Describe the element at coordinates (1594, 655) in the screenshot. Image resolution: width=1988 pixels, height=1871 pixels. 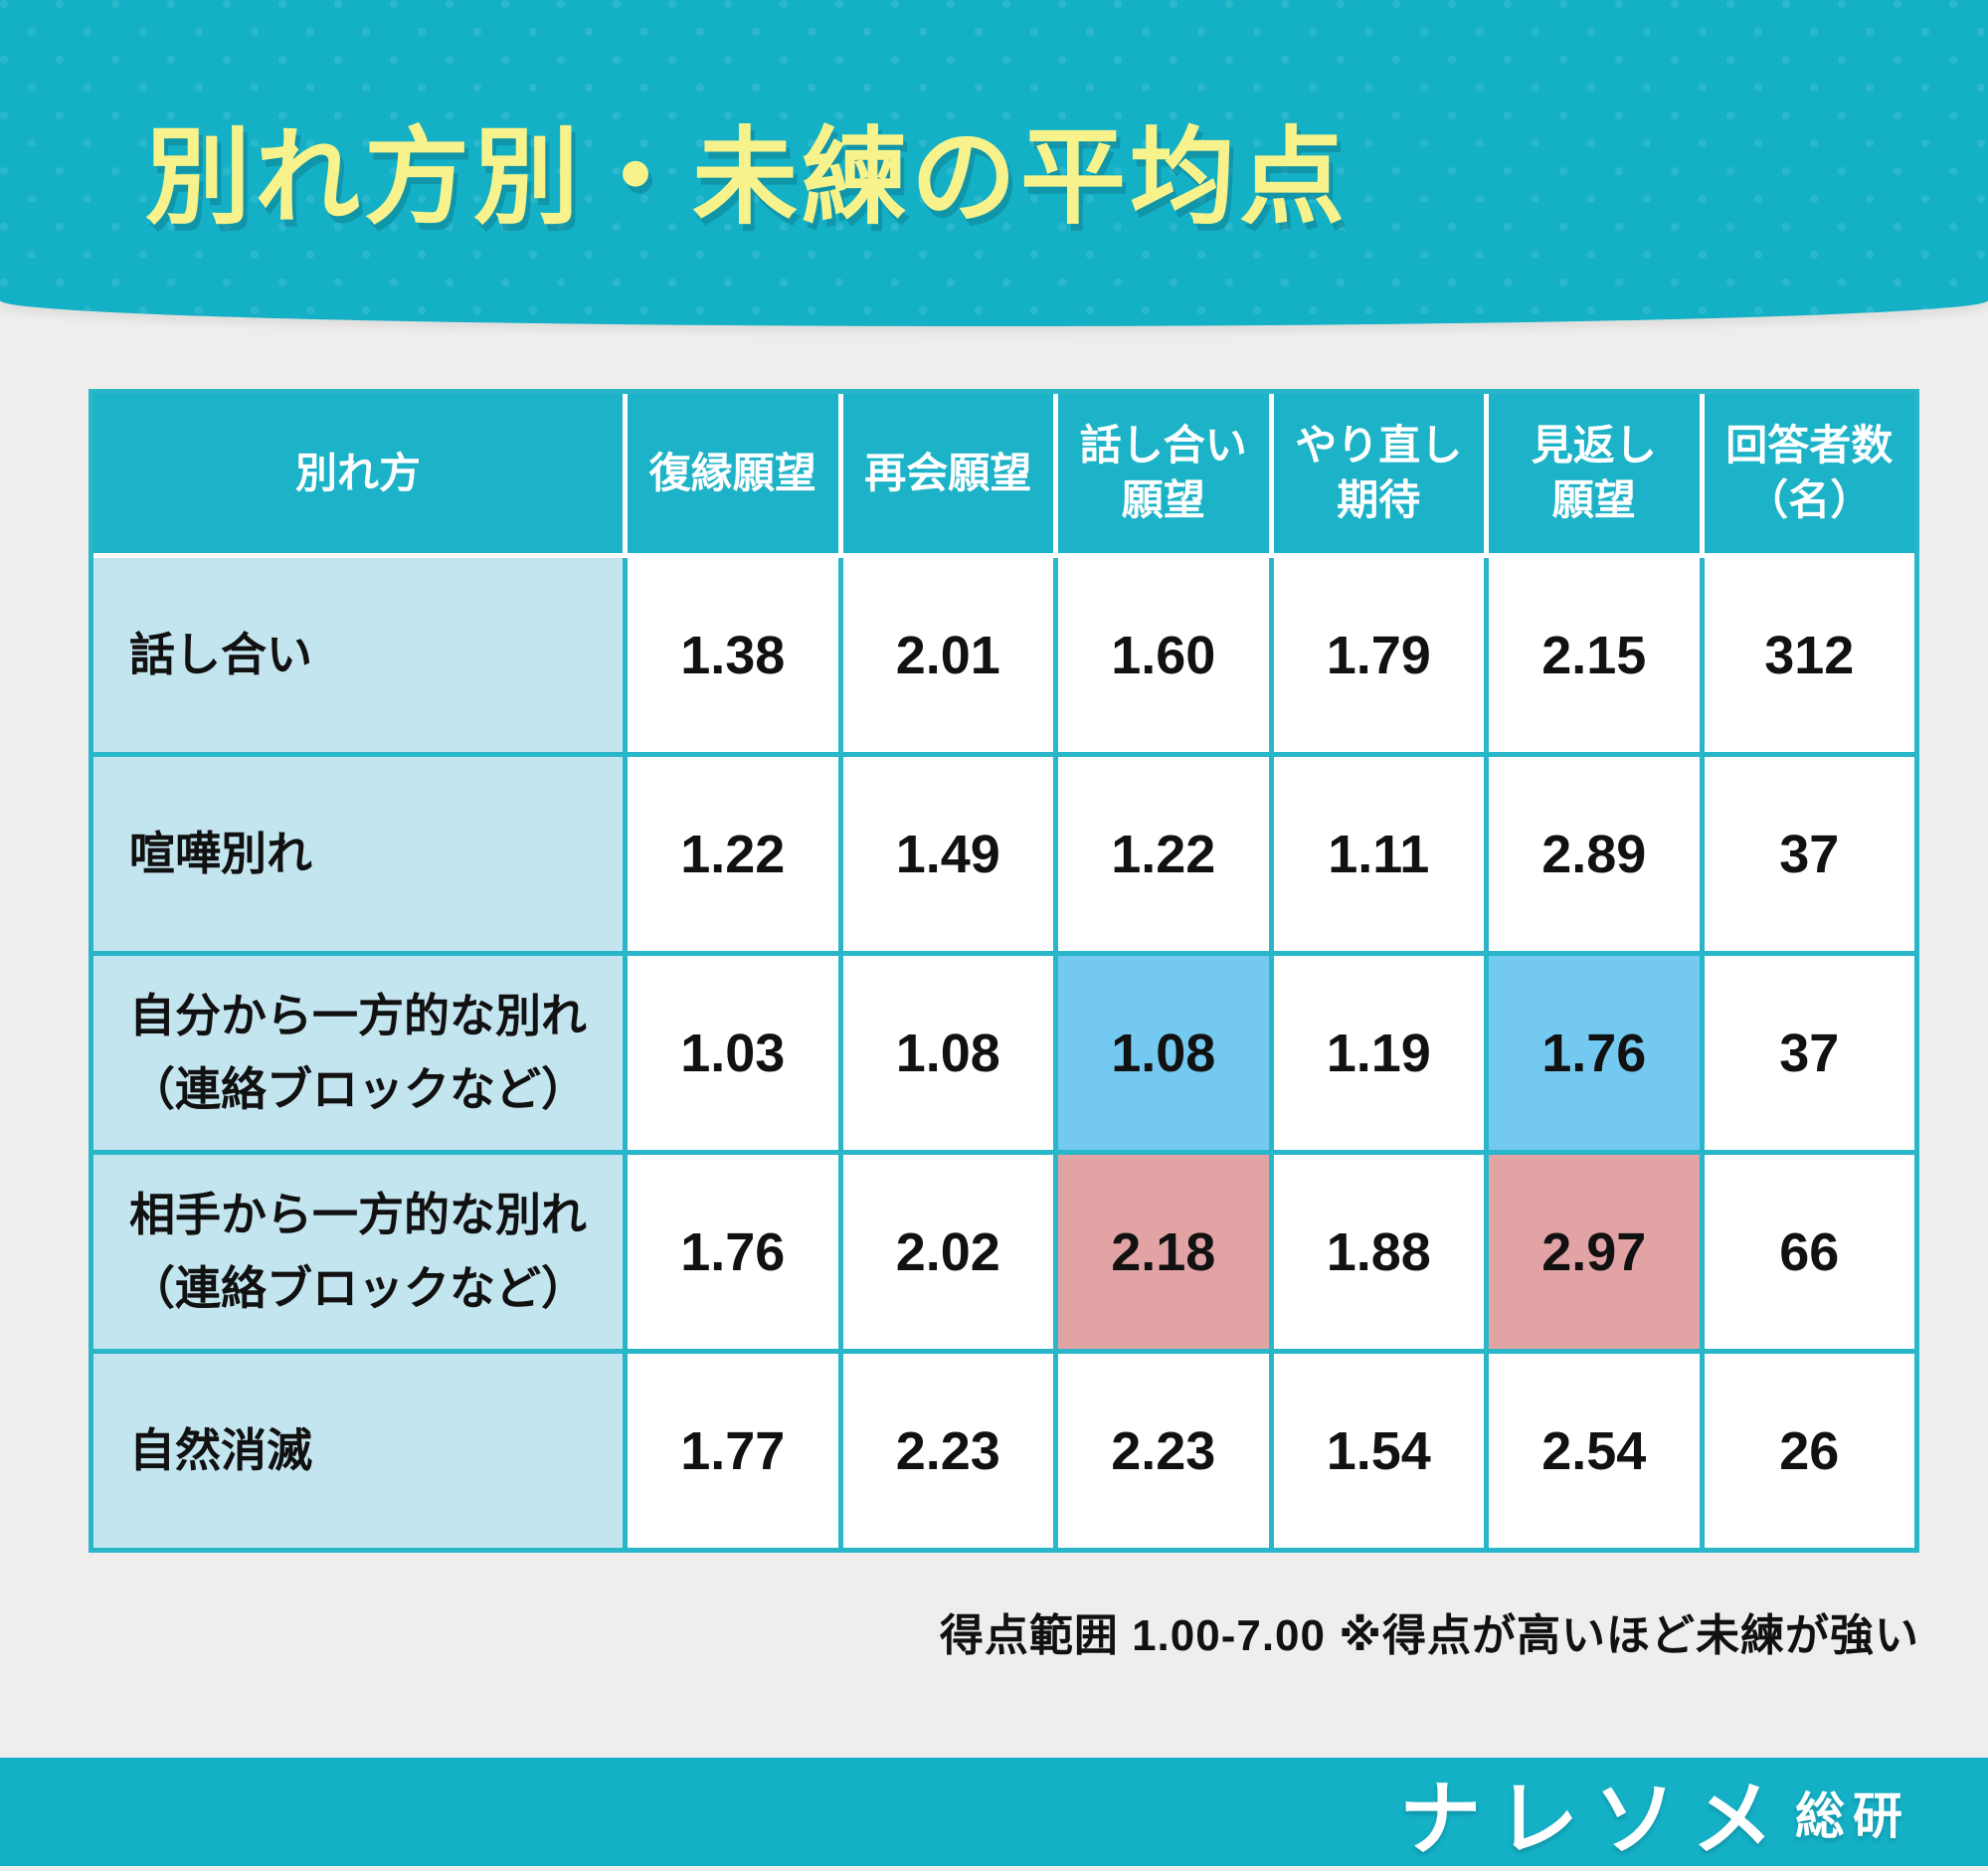
I see `table-cell: 2.15` at that location.